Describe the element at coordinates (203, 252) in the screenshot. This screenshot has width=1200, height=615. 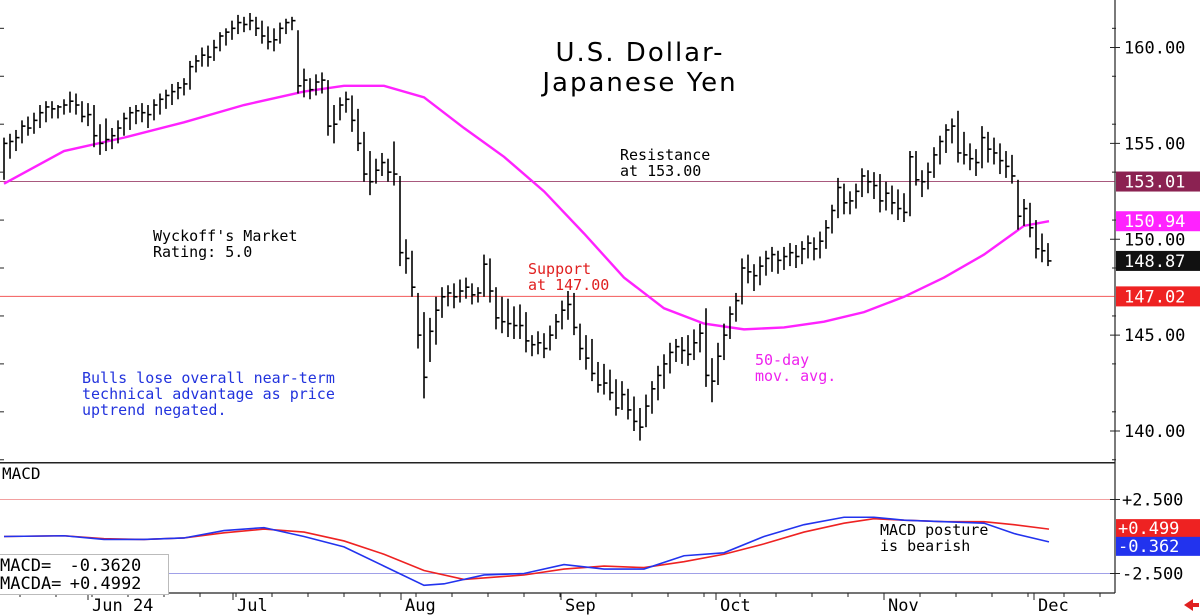
I see `rating-annotation-line-2: Rating: 5.0` at that location.